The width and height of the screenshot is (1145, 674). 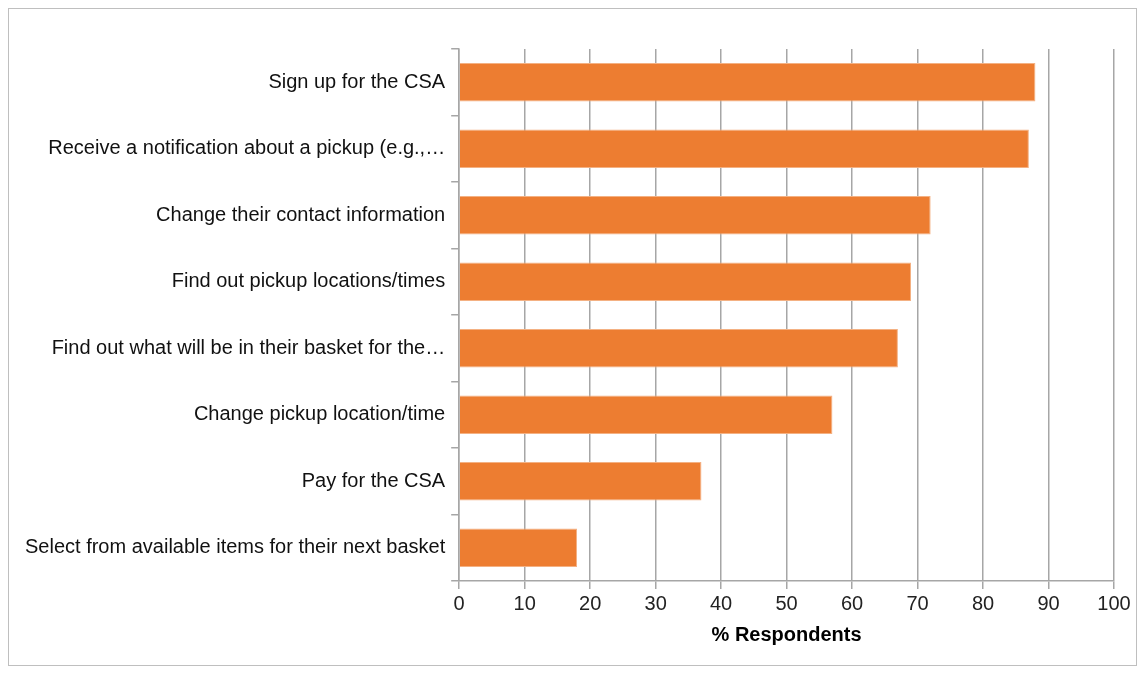 What do you see at coordinates (1114, 602) in the screenshot?
I see `x-tick-label: 100` at bounding box center [1114, 602].